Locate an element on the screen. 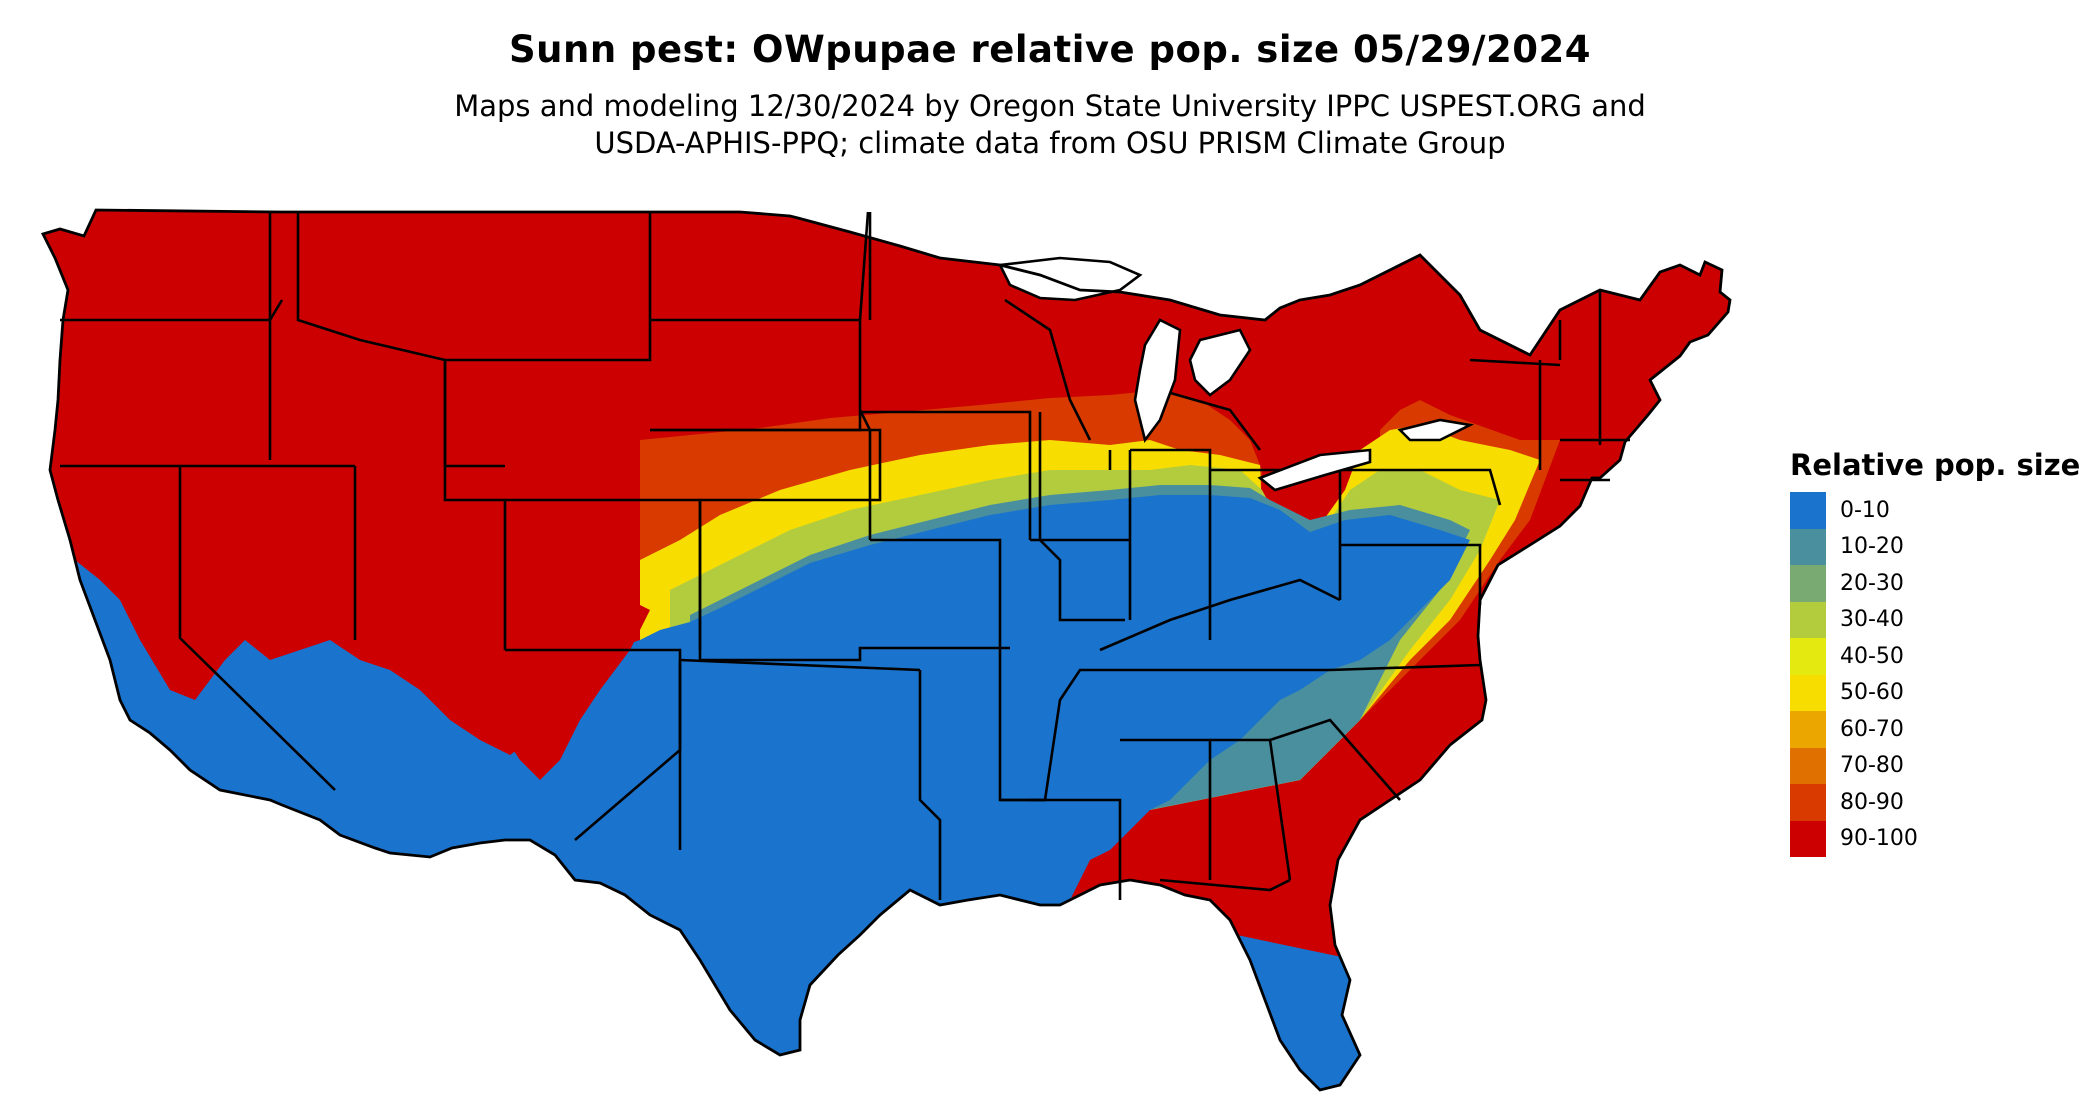 Image resolution: width=2100 pixels, height=1116 pixels. legend-items: 0-10 10-20 20-30 30-40 40-50 50-60 60-70 is located at coordinates (1940, 674).